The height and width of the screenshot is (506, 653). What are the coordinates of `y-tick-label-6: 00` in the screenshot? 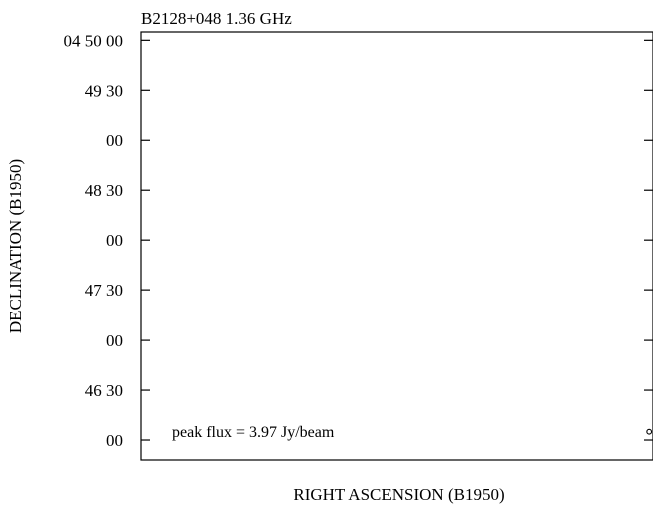 It's located at (114, 140).